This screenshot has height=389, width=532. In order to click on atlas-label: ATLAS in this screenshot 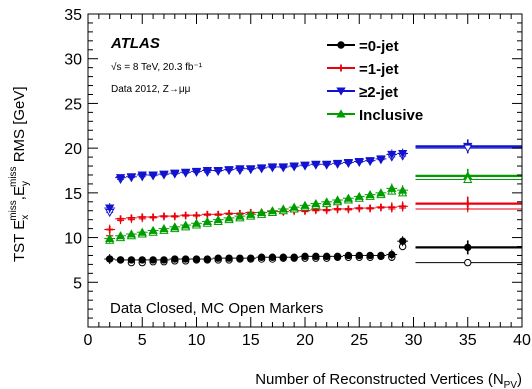, I will do `click(135, 43)`.